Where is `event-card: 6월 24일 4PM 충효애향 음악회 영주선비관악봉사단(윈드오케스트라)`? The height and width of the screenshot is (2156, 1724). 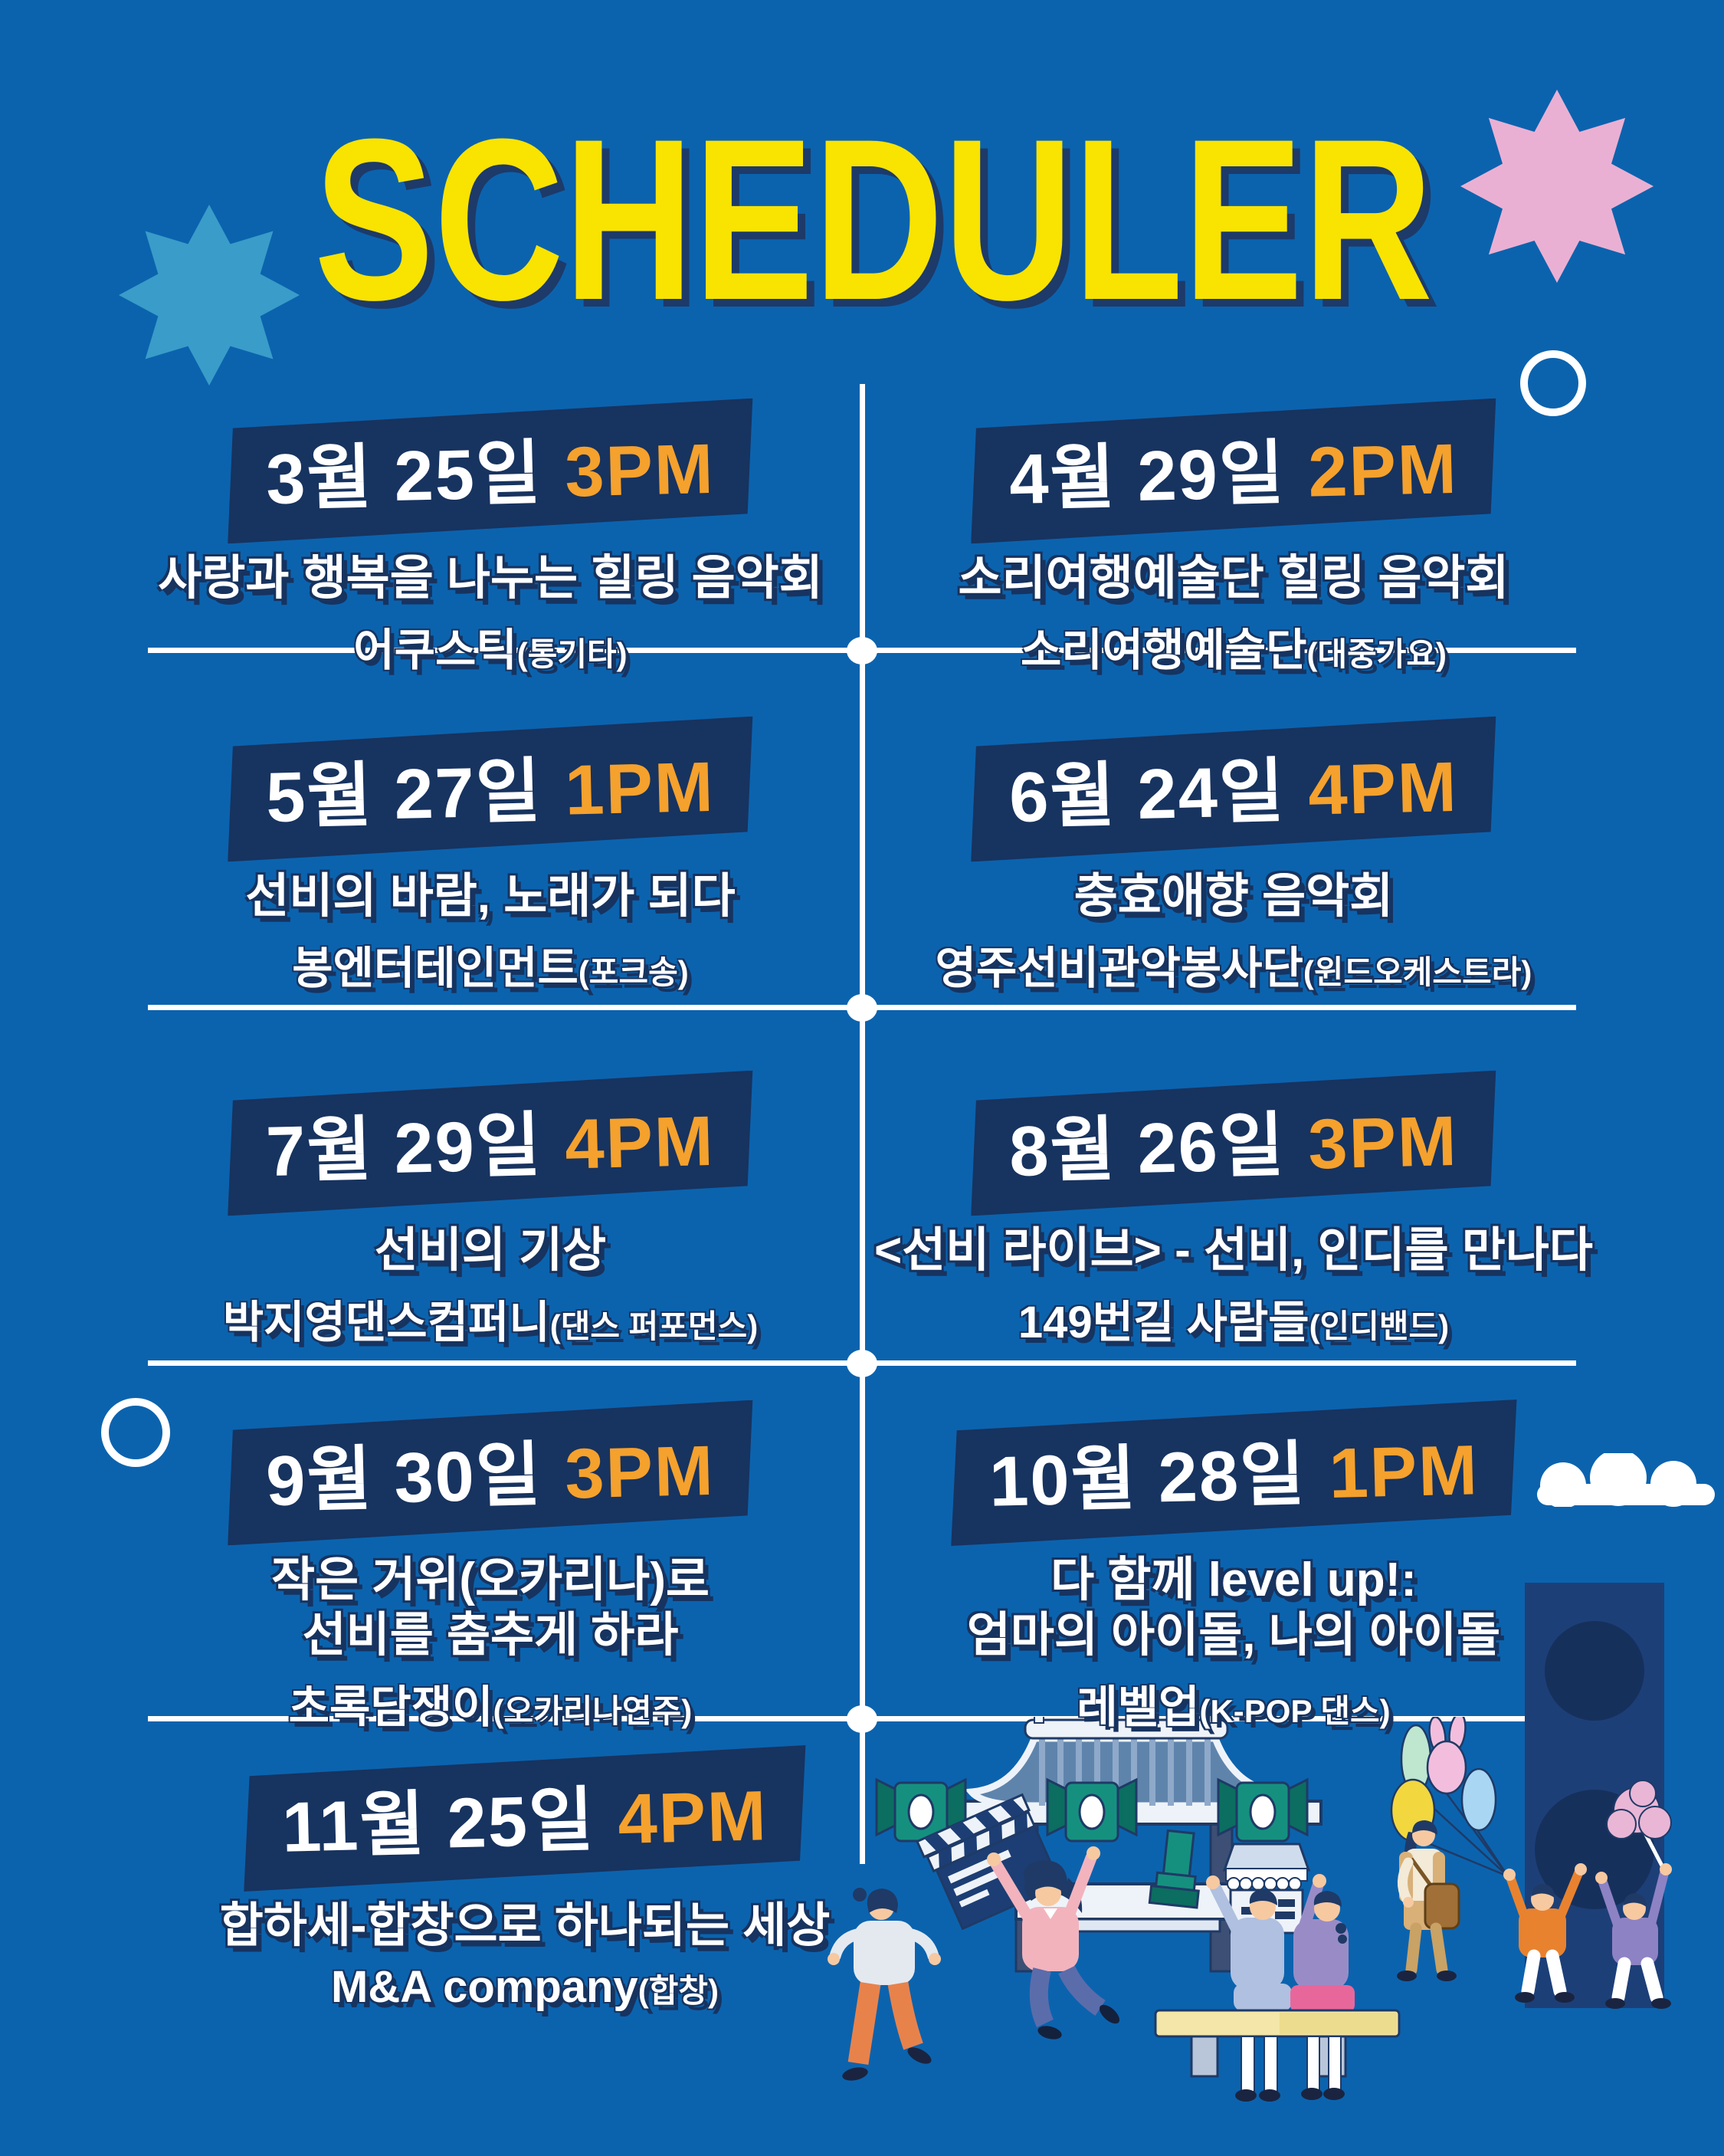 event-card: 6월 24일 4PM 충효애향 음악회 영주선비관악봉사단(윈드오케스트라) is located at coordinates (1234, 860).